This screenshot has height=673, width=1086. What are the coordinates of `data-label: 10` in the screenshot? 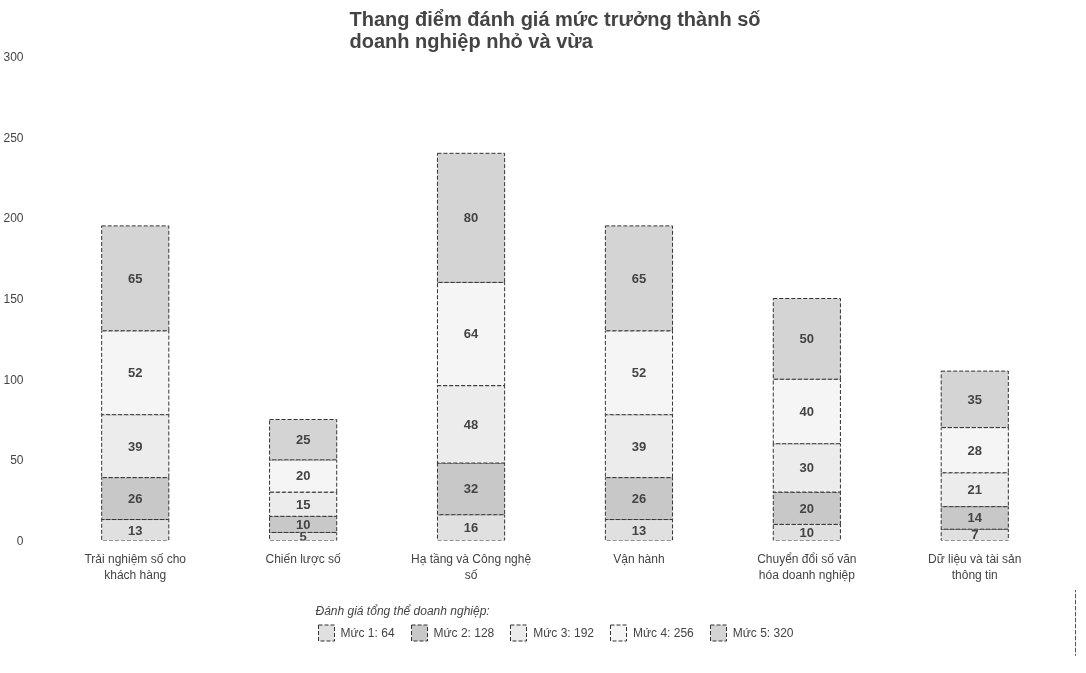 It's located at (807, 532).